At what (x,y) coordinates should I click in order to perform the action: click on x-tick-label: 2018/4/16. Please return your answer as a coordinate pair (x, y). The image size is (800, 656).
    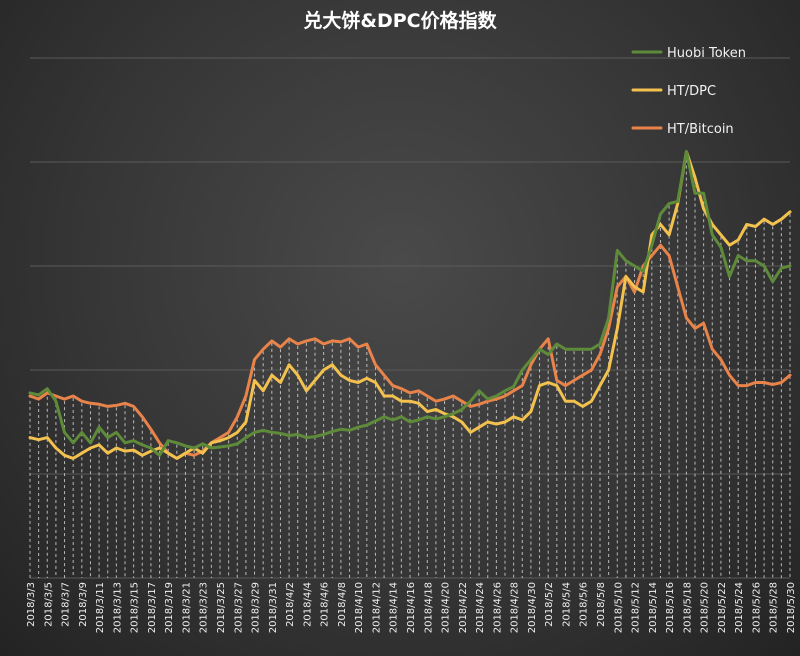
    Looking at the image, I should click on (411, 607).